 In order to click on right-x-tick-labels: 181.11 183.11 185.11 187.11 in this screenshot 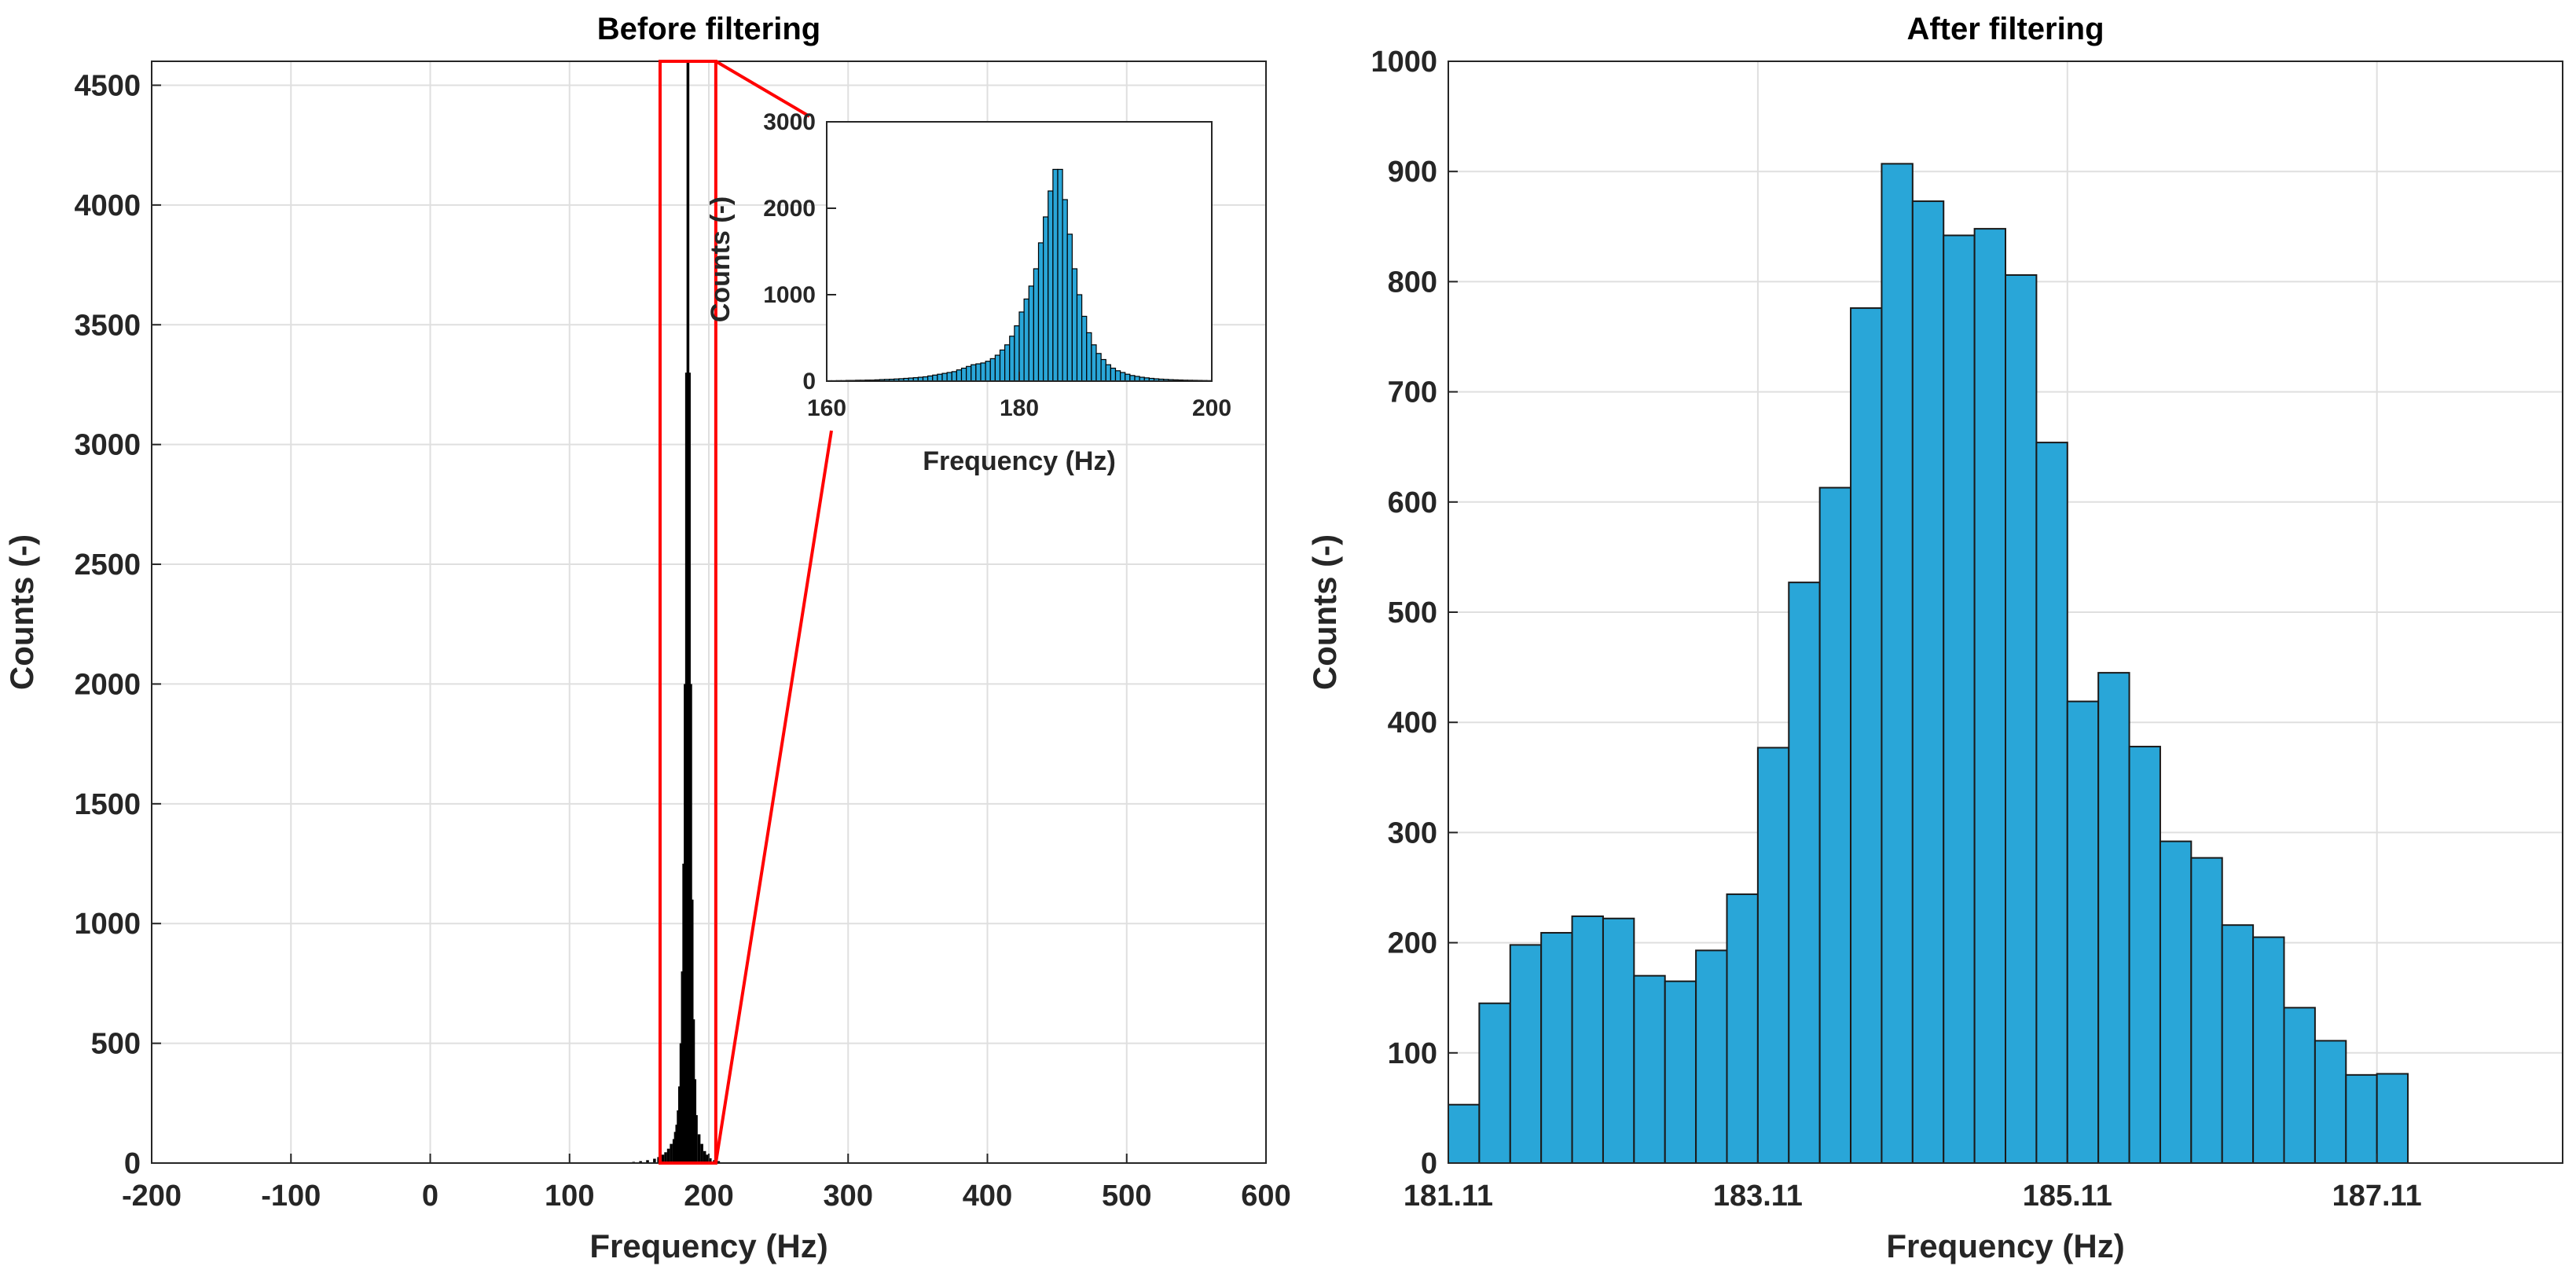, I will do `click(1913, 1183)`.